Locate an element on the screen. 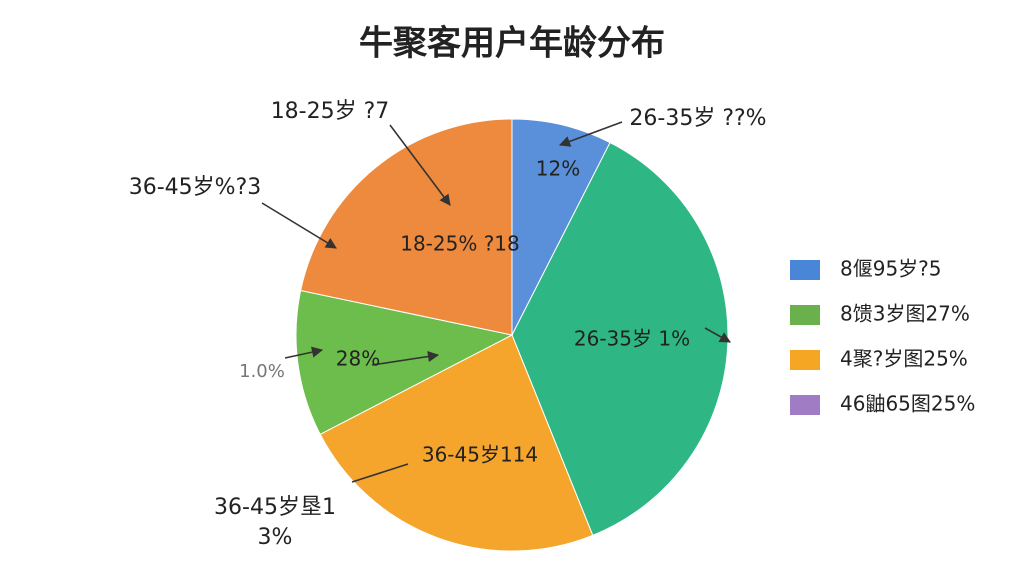 Image resolution: width=1024 pixels, height=580 pixels. legend-label: 4聚?岁图25% is located at coordinates (904, 359).